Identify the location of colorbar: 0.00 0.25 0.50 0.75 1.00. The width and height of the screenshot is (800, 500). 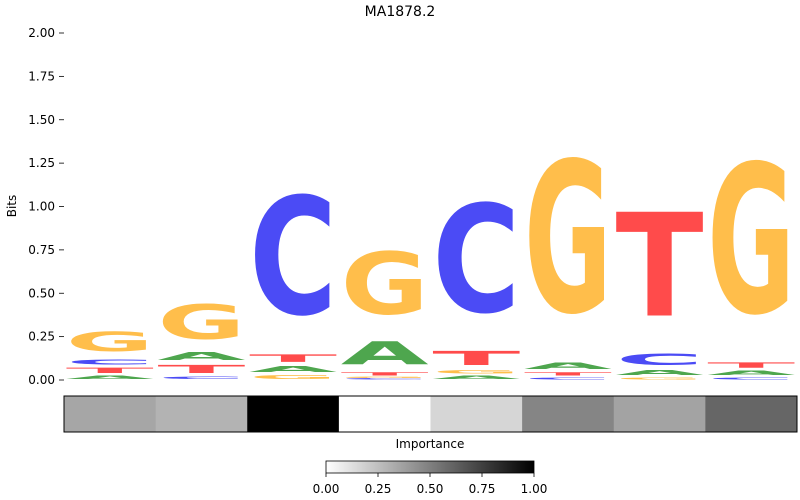
(430, 478).